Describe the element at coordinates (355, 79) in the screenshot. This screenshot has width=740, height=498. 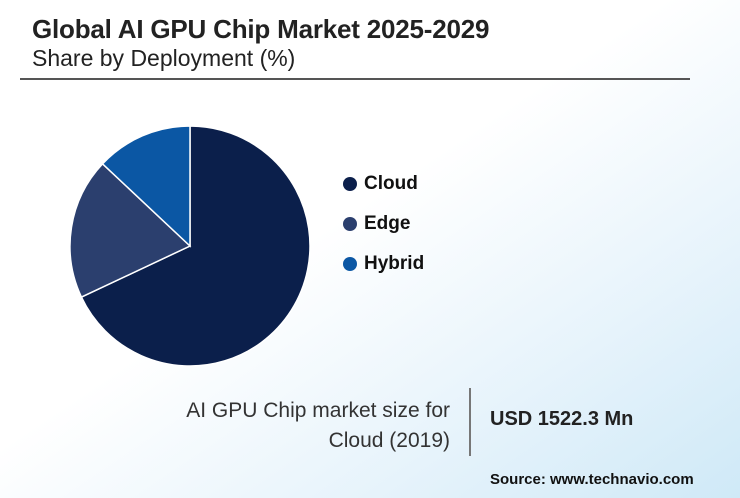
I see `title-divider` at that location.